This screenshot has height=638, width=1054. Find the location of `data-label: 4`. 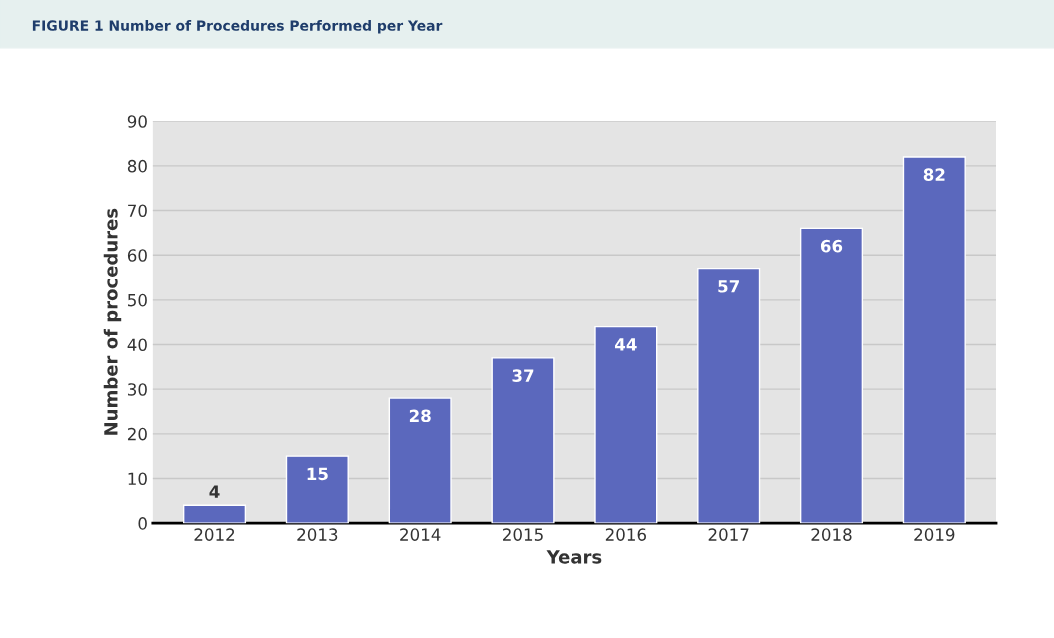

data-label: 4 is located at coordinates (214, 491).